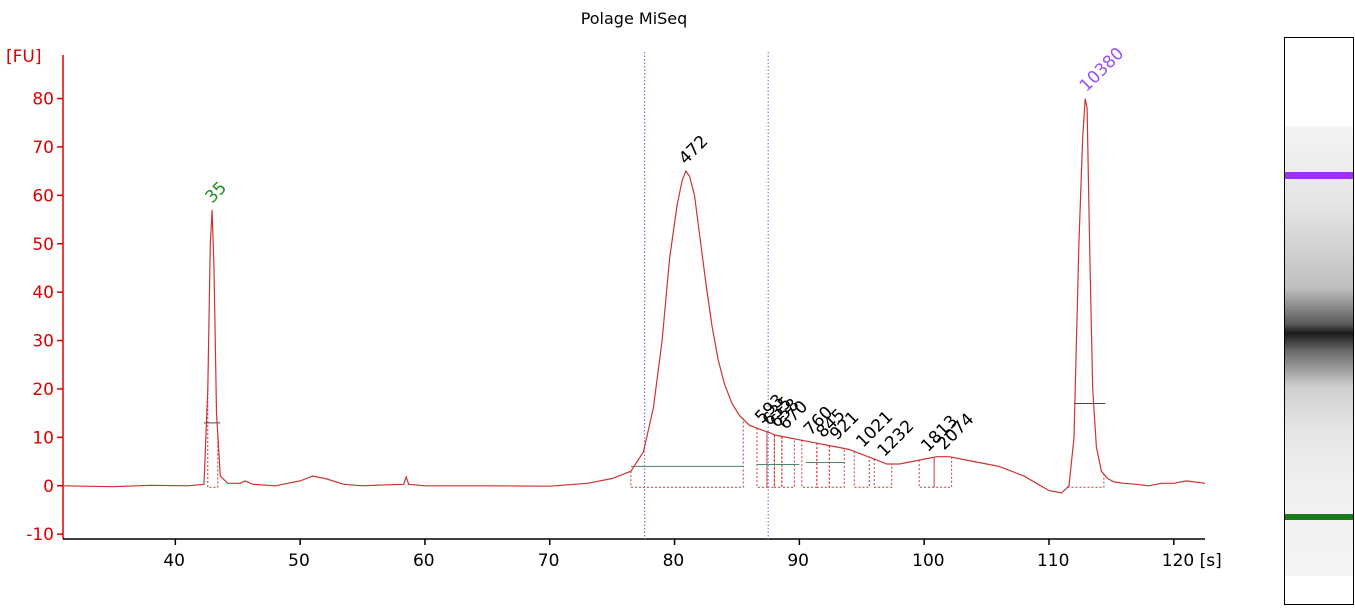  Describe the element at coordinates (43, 196) in the screenshot. I see `y-tick-label: 60` at that location.